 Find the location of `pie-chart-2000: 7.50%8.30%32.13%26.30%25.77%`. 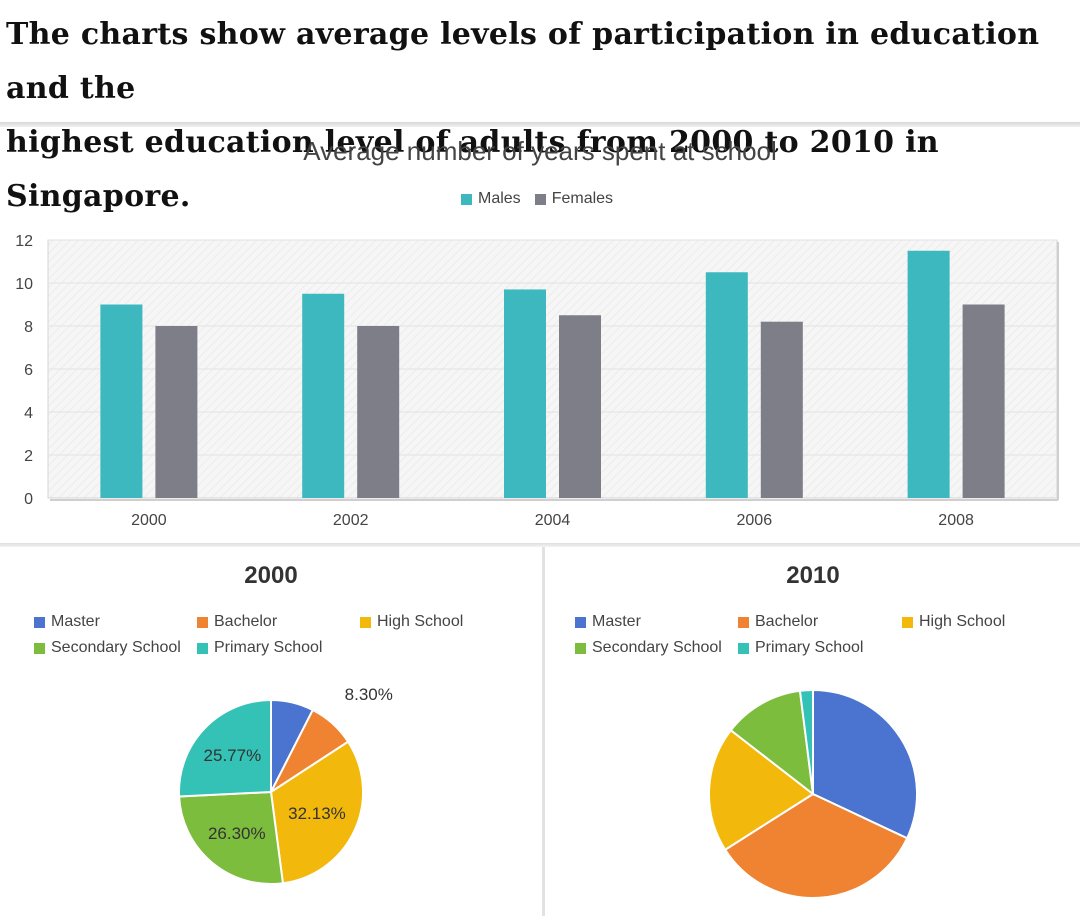

pie-chart-2000: 7.50%8.30%32.13%26.30%25.77% is located at coordinates (285, 785).